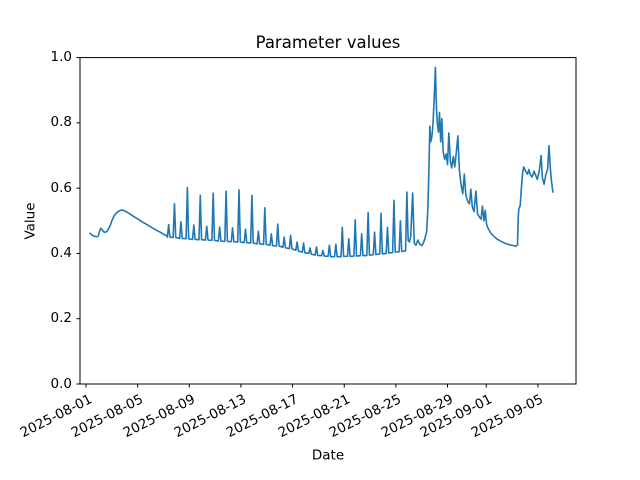  I want to click on x-axis-tick-marks, so click(312, 386).